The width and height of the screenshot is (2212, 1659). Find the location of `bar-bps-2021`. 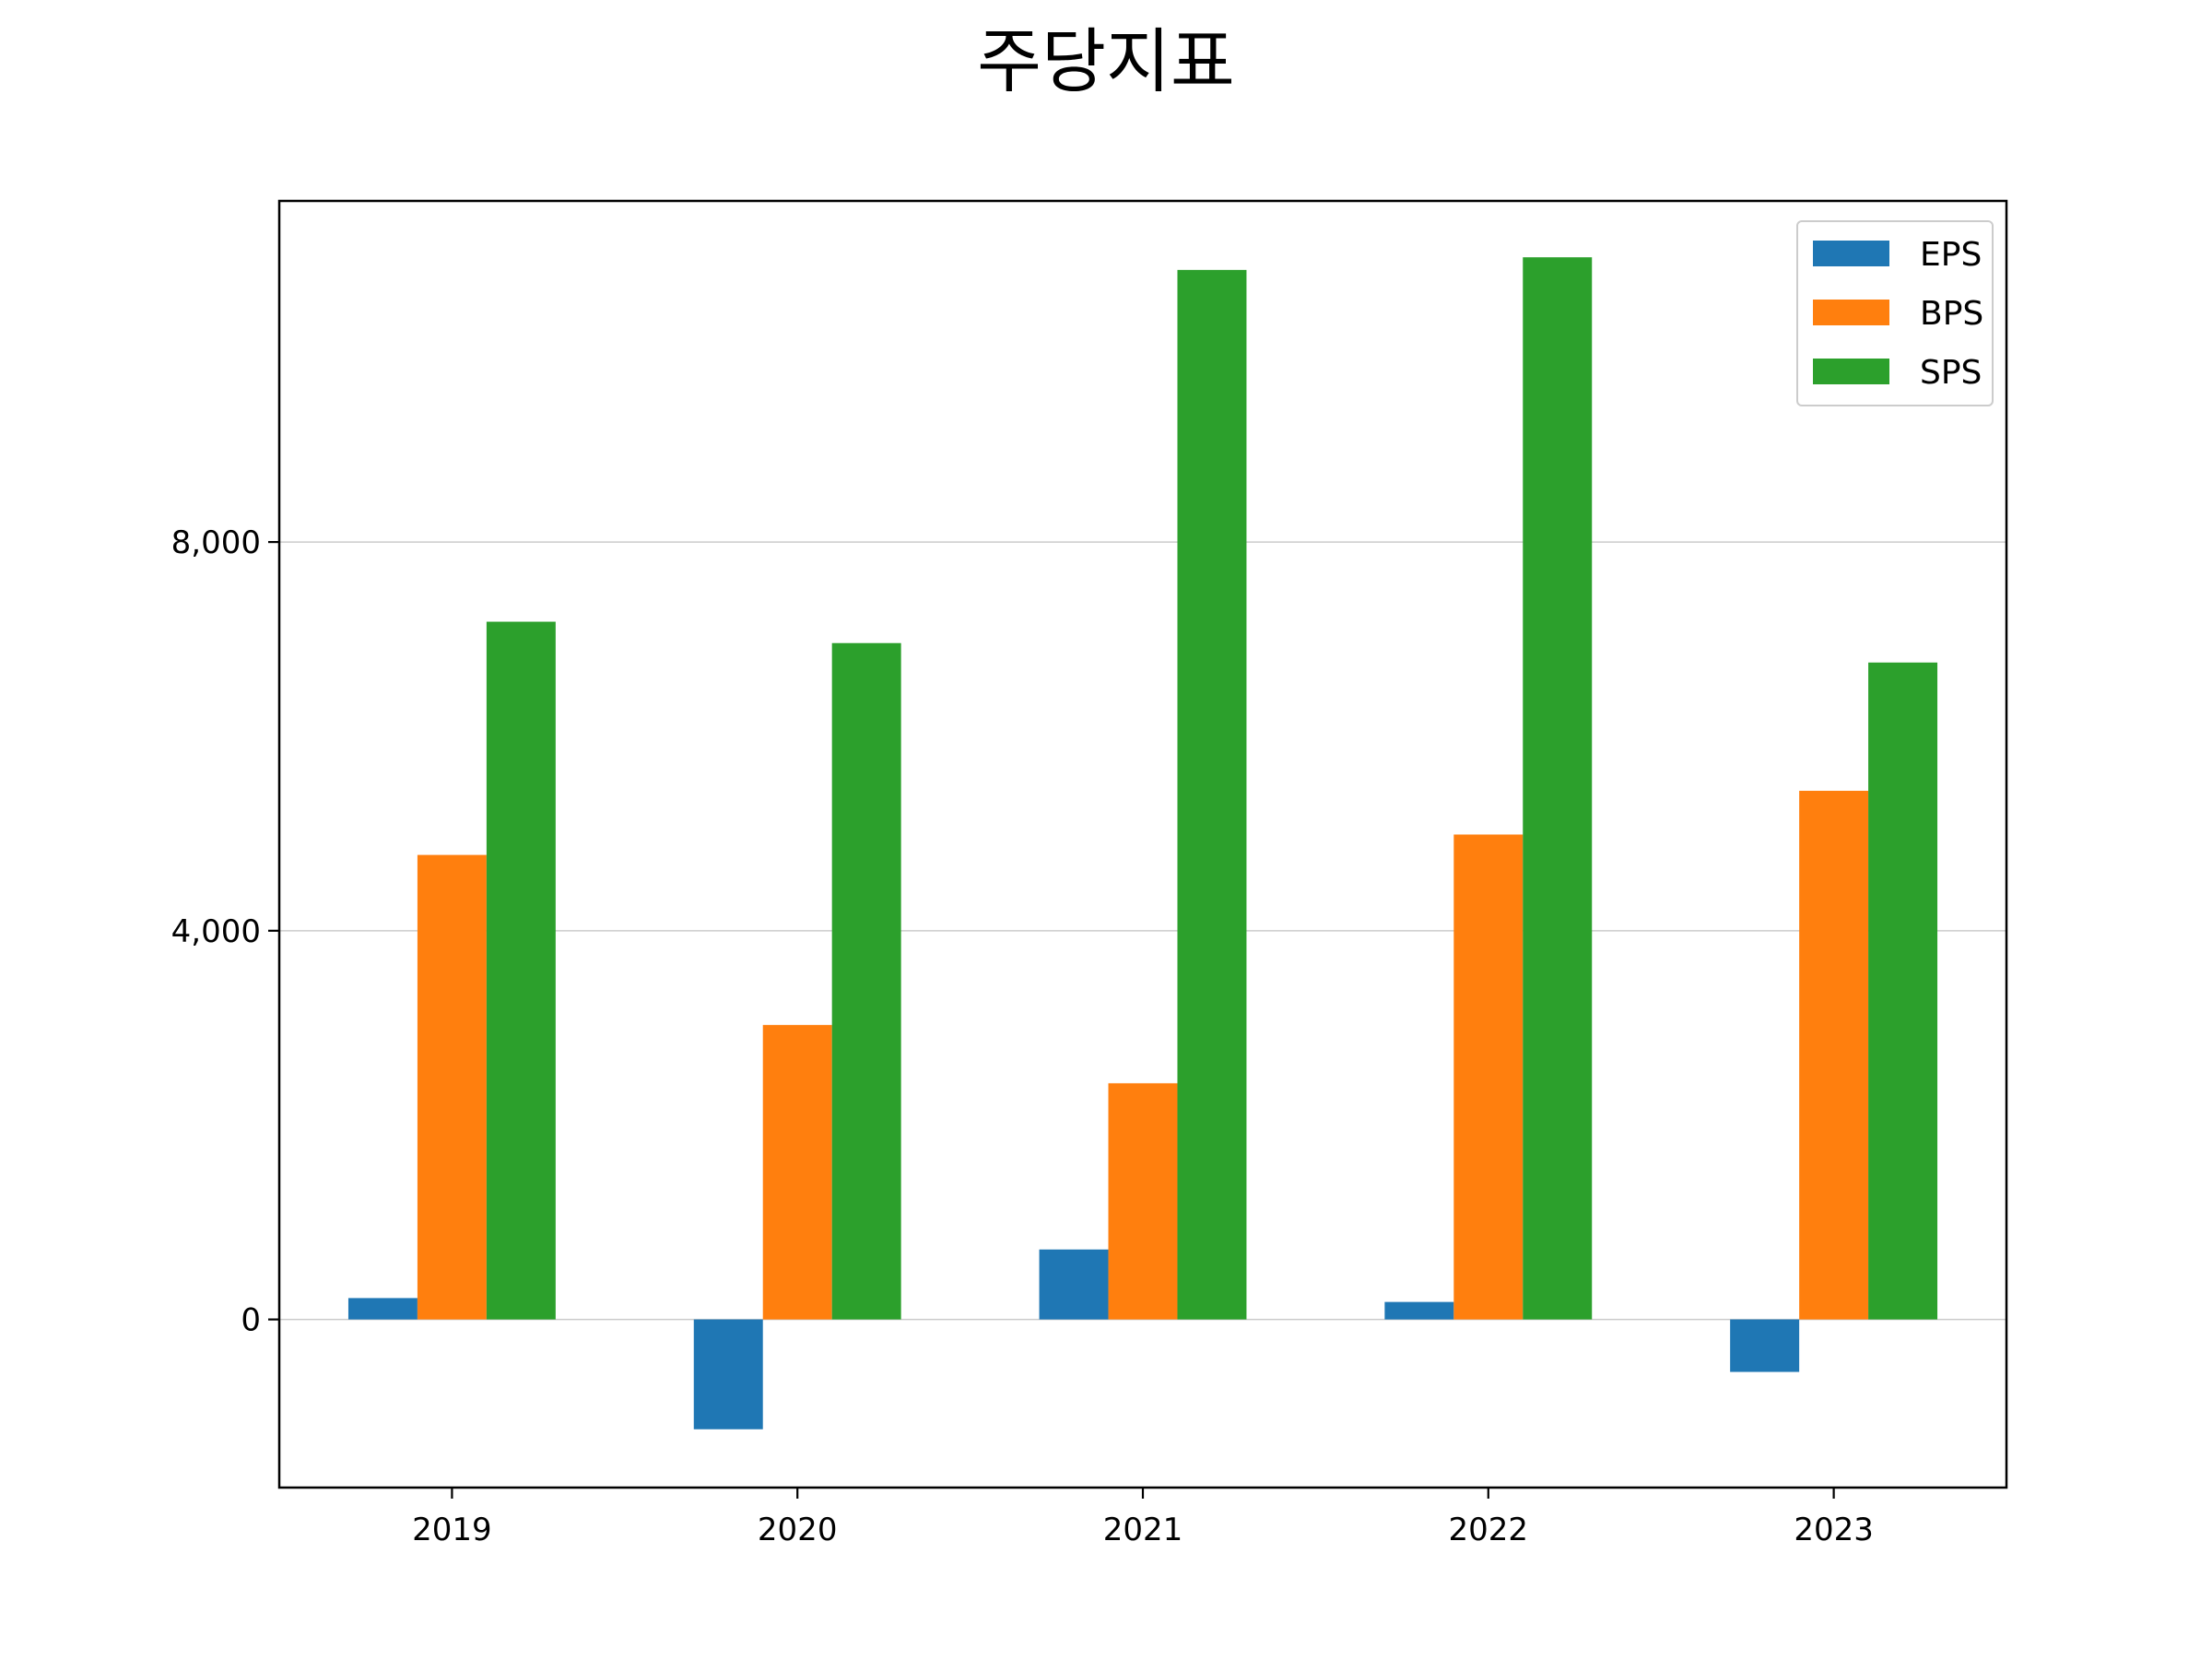

bar-bps-2021 is located at coordinates (1143, 1201).